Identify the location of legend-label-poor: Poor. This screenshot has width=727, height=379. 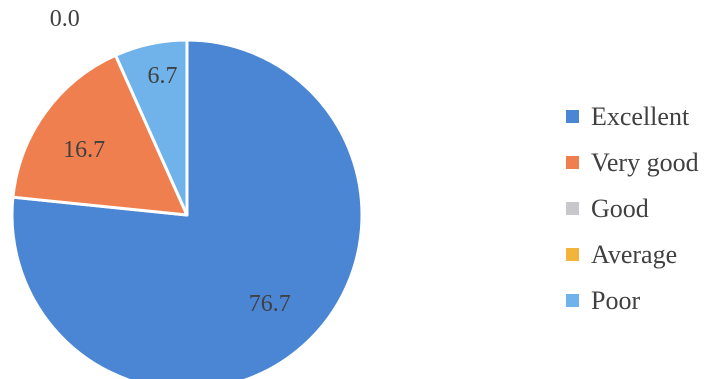
(616, 300).